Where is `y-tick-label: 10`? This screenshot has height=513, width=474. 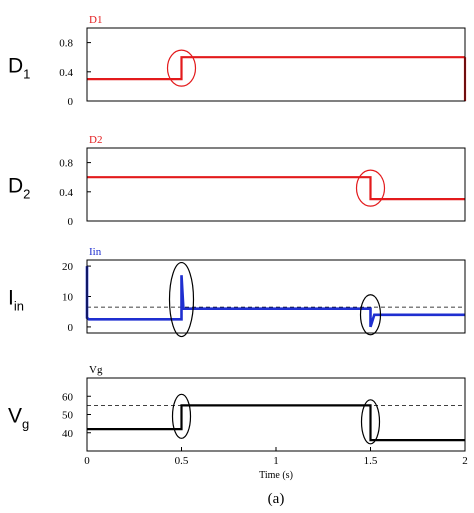 y-tick-label: 10 is located at coordinates (68, 298).